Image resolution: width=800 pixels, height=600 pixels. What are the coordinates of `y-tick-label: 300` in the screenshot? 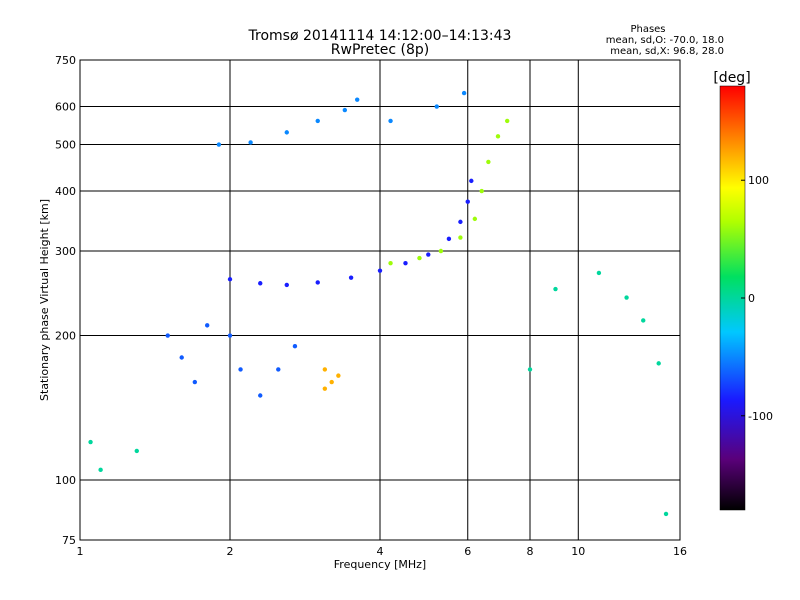 It's located at (65, 251).